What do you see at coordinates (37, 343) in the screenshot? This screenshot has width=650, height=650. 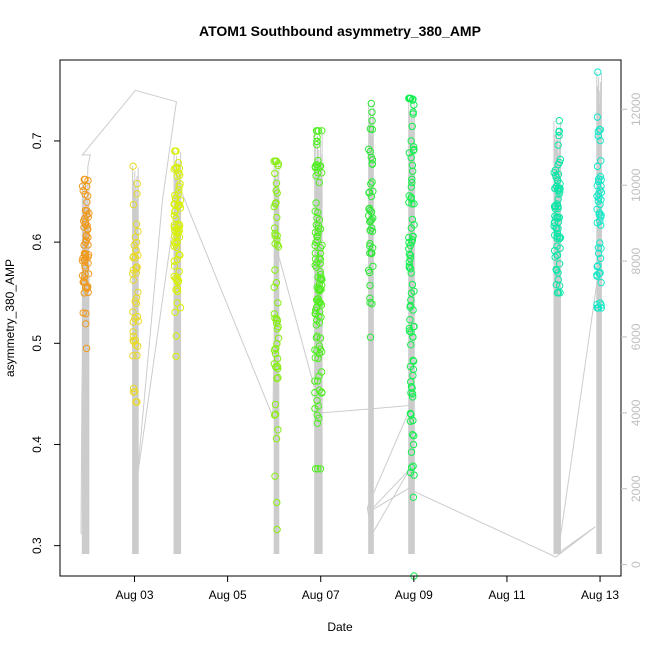 I see `y-tick-label: 0.5` at bounding box center [37, 343].